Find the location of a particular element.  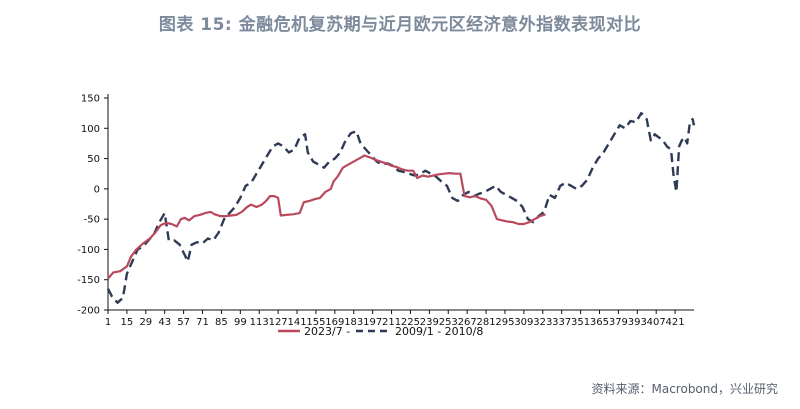

x-tick-label: 15 is located at coordinates (127, 322).